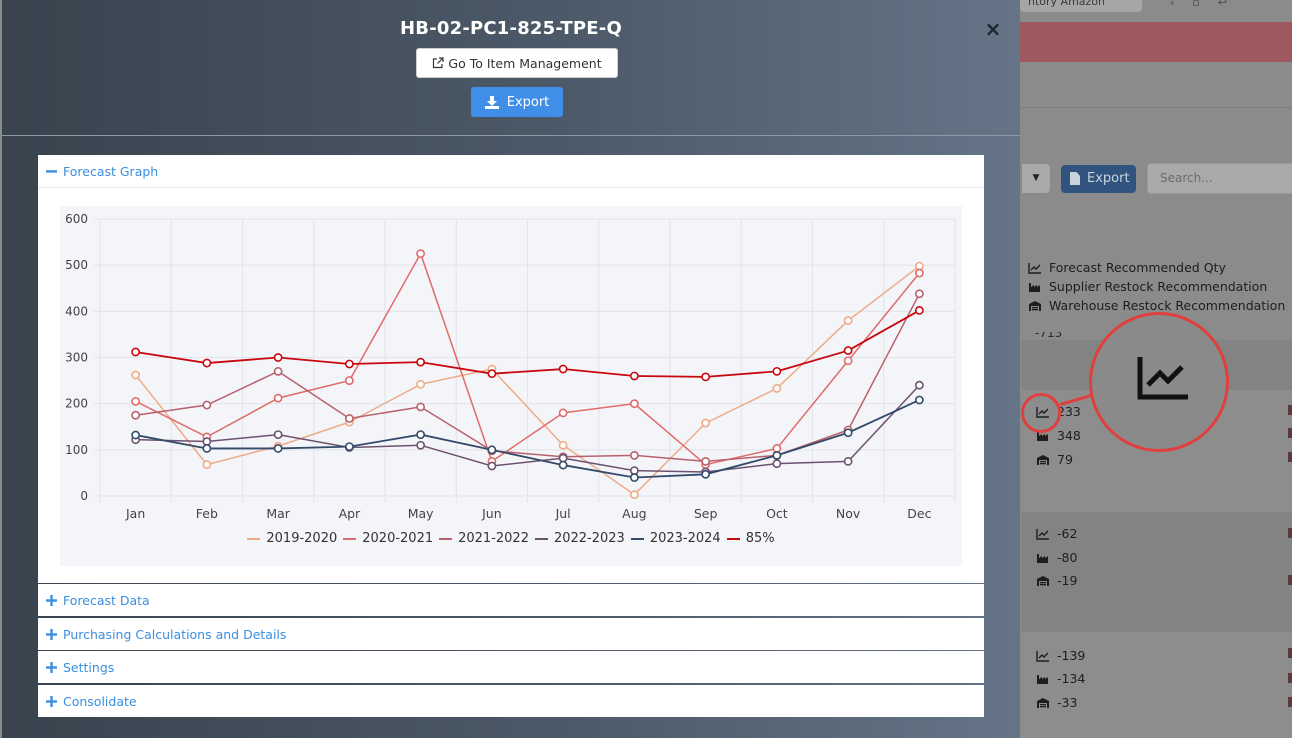 Image resolution: width=1292 pixels, height=738 pixels. What do you see at coordinates (84, 496) in the screenshot?
I see `y-tick-label: 0` at bounding box center [84, 496].